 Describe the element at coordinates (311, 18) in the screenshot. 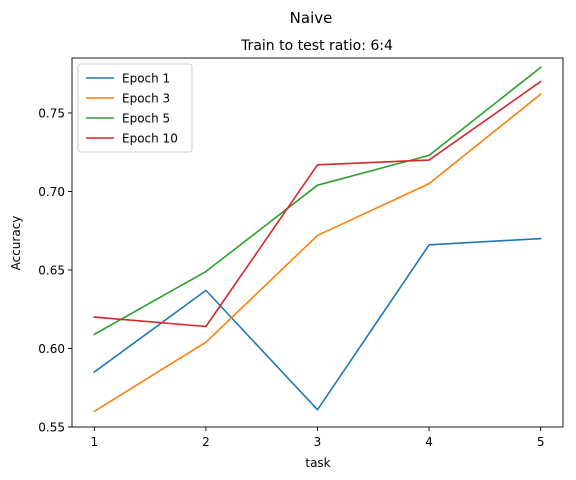

I see `figure-suptitle: Naive` at that location.